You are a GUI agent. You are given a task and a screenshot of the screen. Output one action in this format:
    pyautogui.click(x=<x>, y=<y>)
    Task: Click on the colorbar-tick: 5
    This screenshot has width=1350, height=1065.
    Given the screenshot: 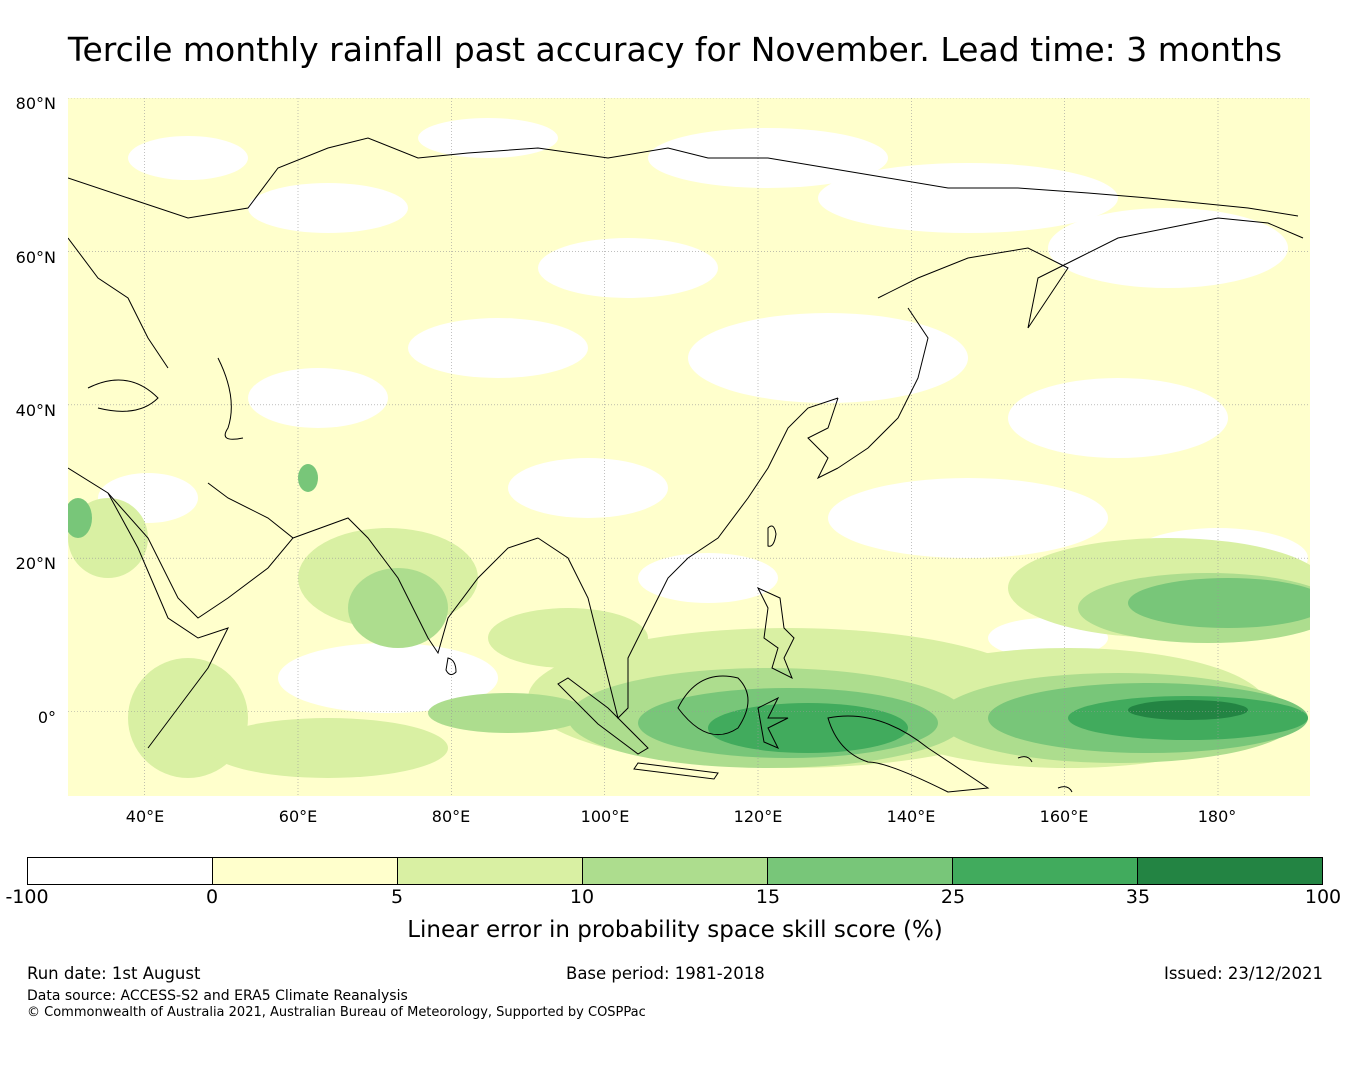 What is the action you would take?
    pyautogui.click(x=397, y=897)
    